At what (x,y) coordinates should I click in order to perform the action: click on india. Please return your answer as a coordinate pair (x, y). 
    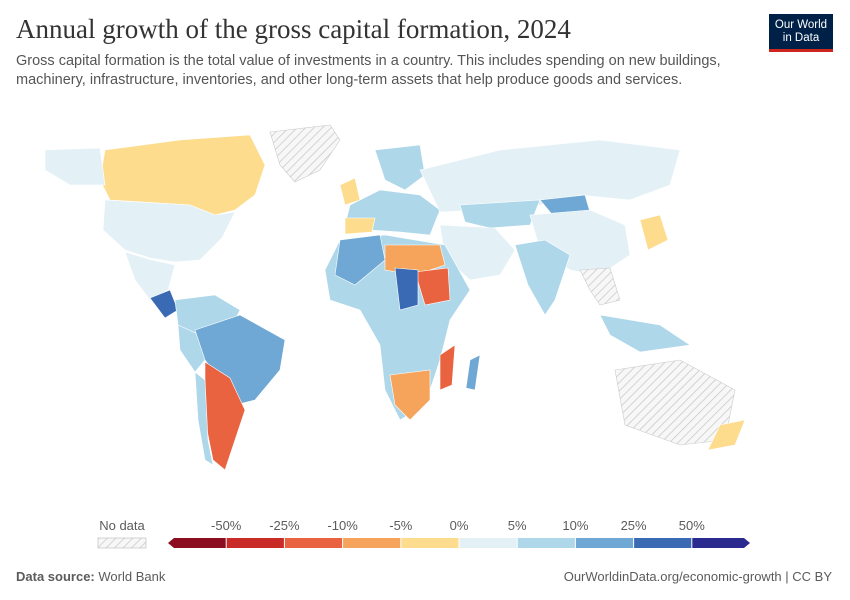
    Looking at the image, I should click on (542, 277).